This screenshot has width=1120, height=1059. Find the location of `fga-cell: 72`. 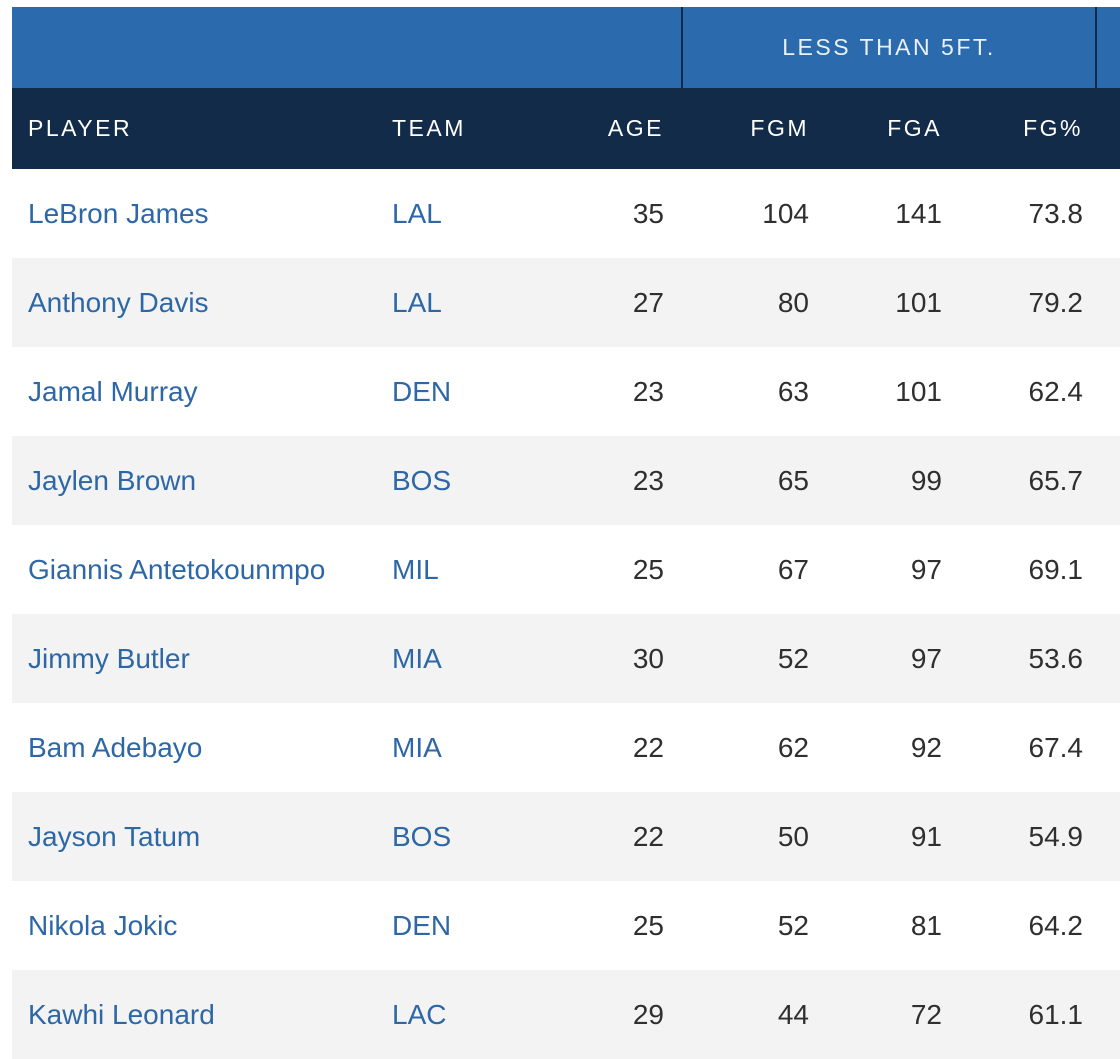

fga-cell: 72 is located at coordinates (926, 1014).